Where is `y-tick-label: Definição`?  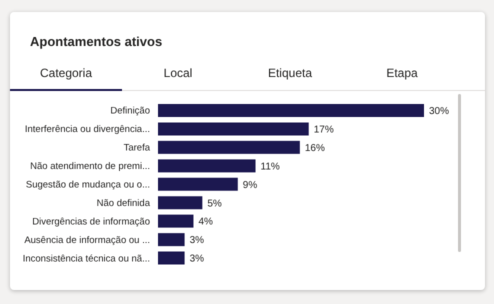 y-tick-label: Definição is located at coordinates (130, 111).